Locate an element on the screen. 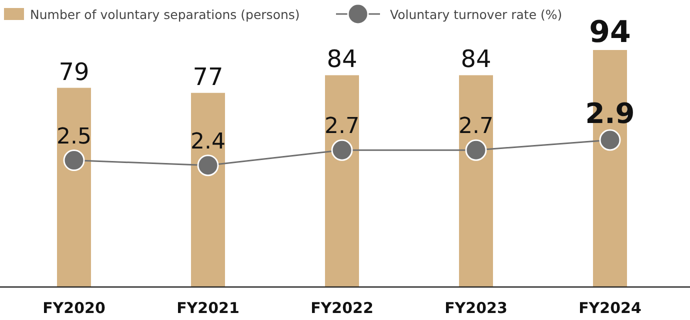 The image size is (690, 320). data-label: 2.4 is located at coordinates (208, 141).